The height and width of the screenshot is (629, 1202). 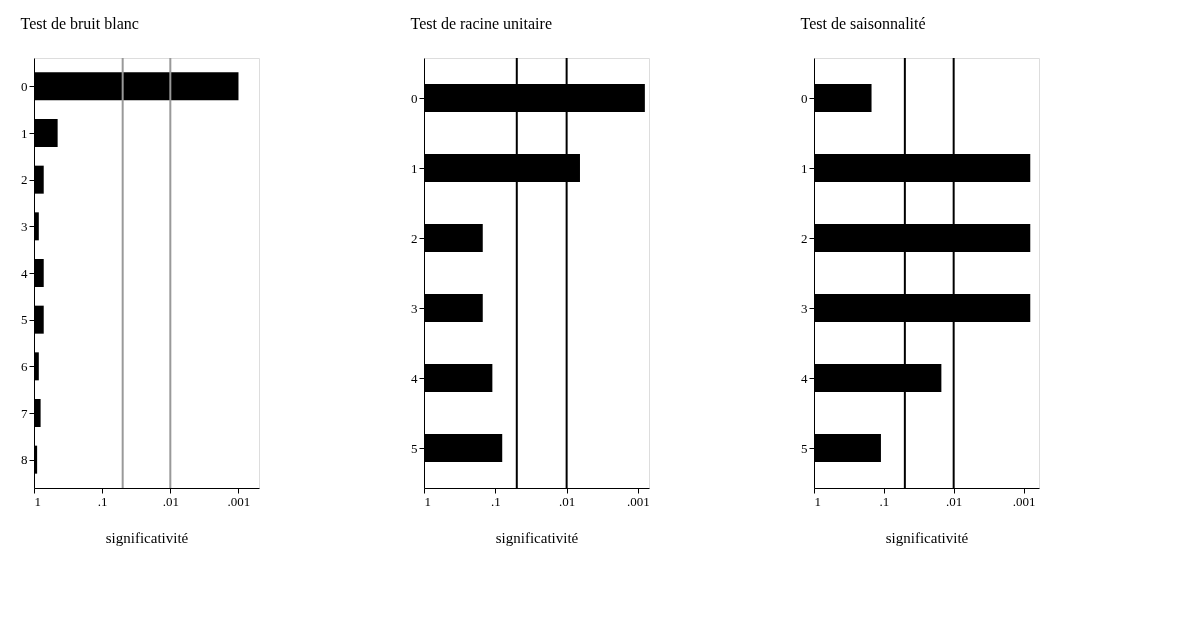 What do you see at coordinates (24, 366) in the screenshot?
I see `y-tick-label: 6` at bounding box center [24, 366].